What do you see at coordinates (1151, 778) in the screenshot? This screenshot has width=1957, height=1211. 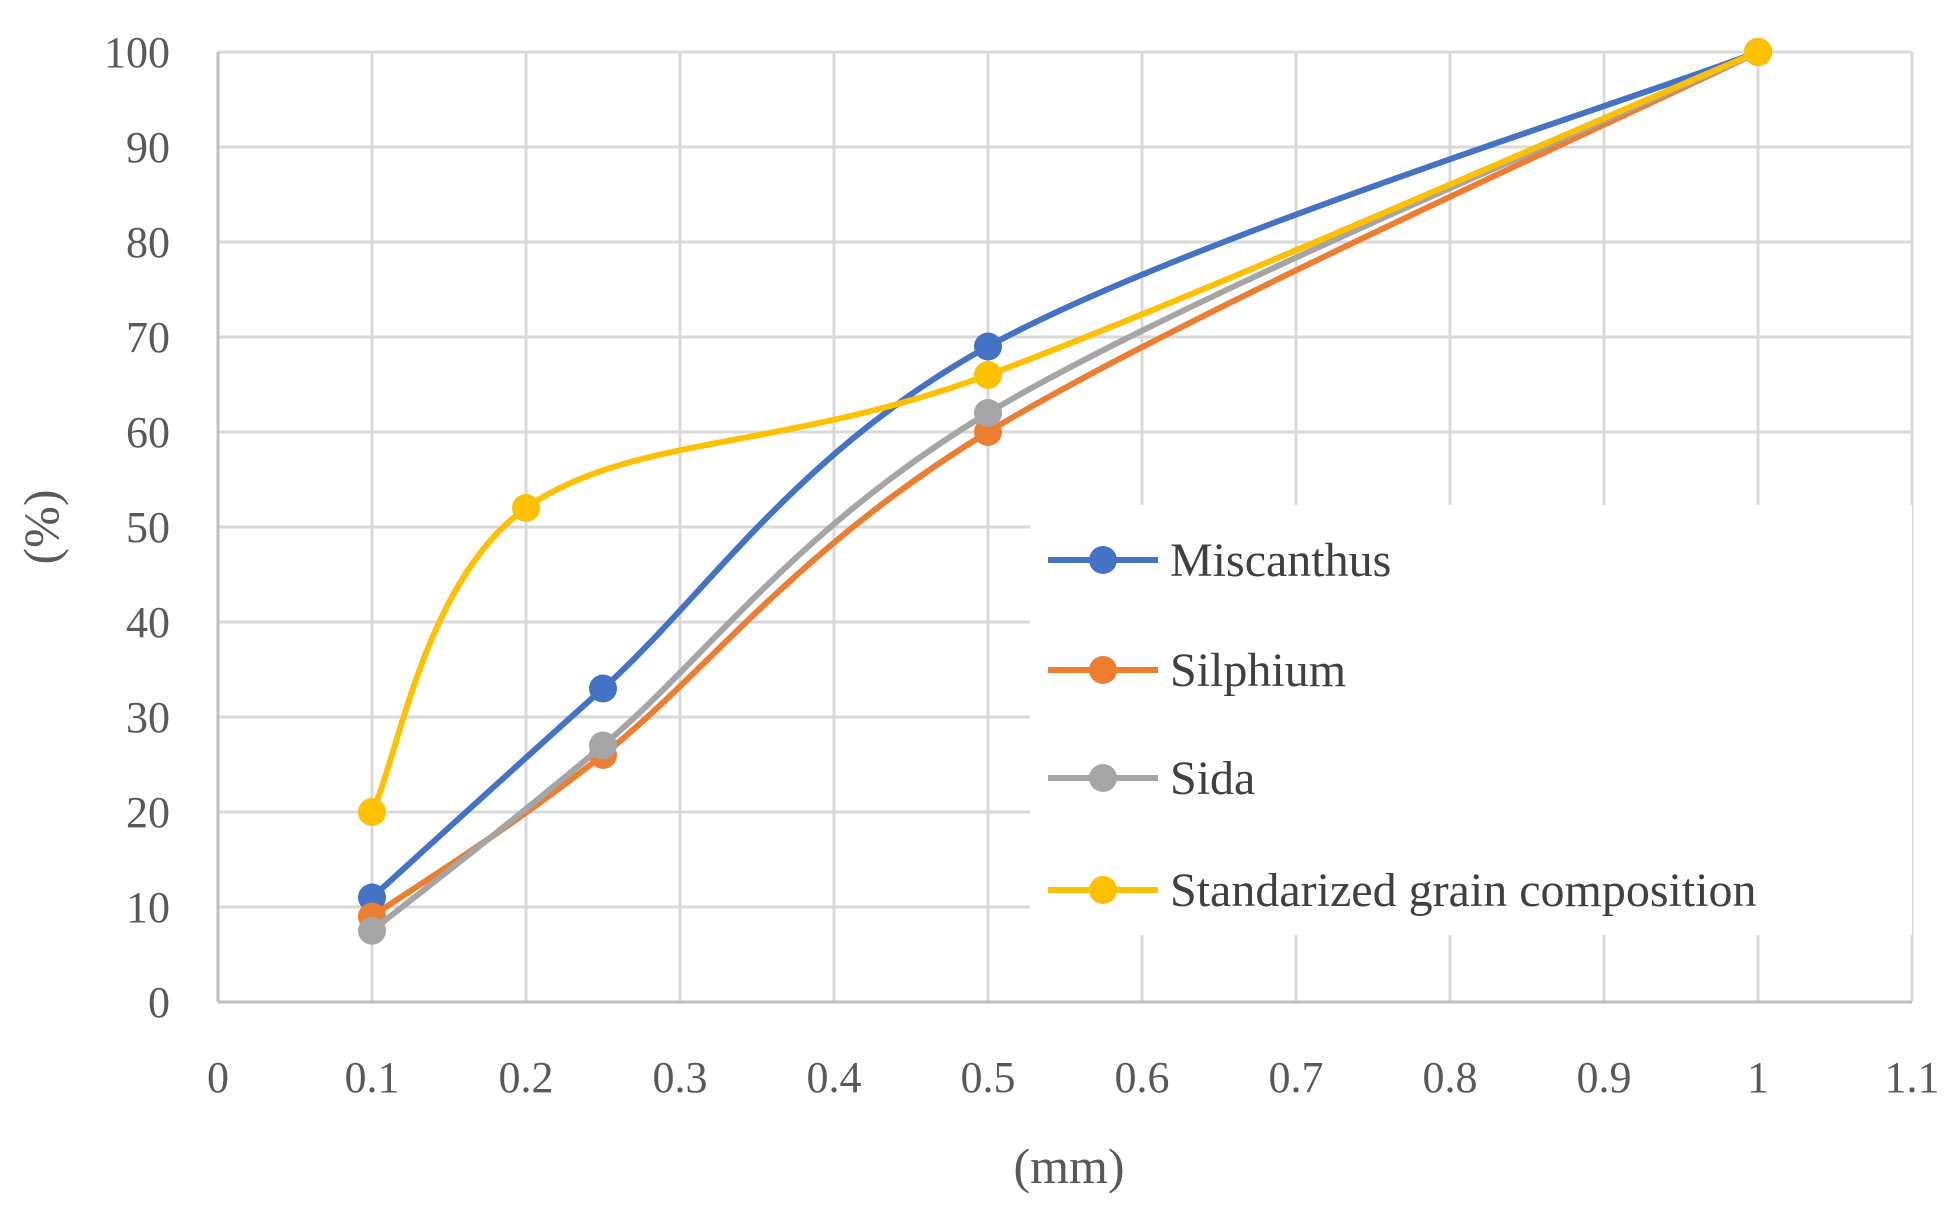 I see `legend-item-sida: Sida` at bounding box center [1151, 778].